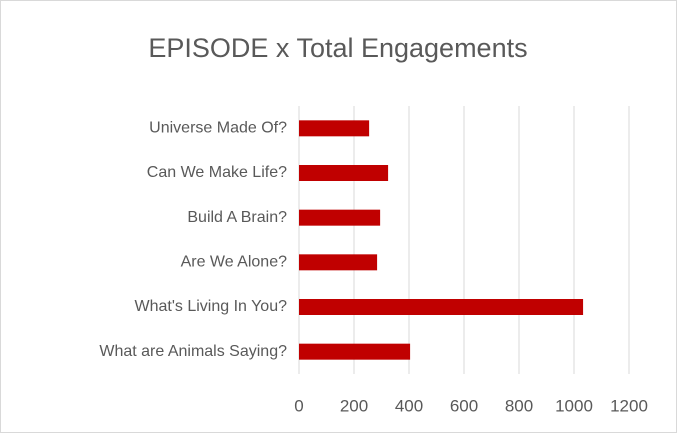 The width and height of the screenshot is (677, 433). What do you see at coordinates (237, 217) in the screenshot?
I see `y-tick-label: Build A Brain?` at bounding box center [237, 217].